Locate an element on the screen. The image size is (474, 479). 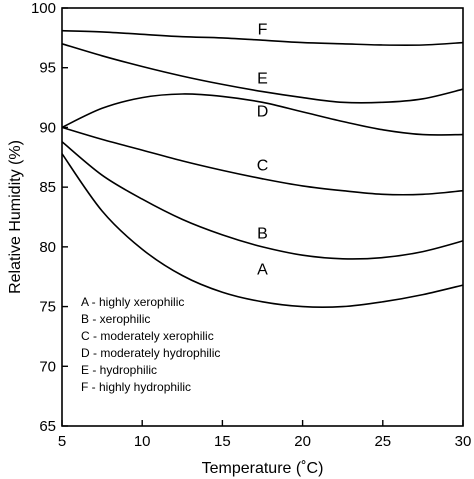
series-label-d: D is located at coordinates (263, 112).